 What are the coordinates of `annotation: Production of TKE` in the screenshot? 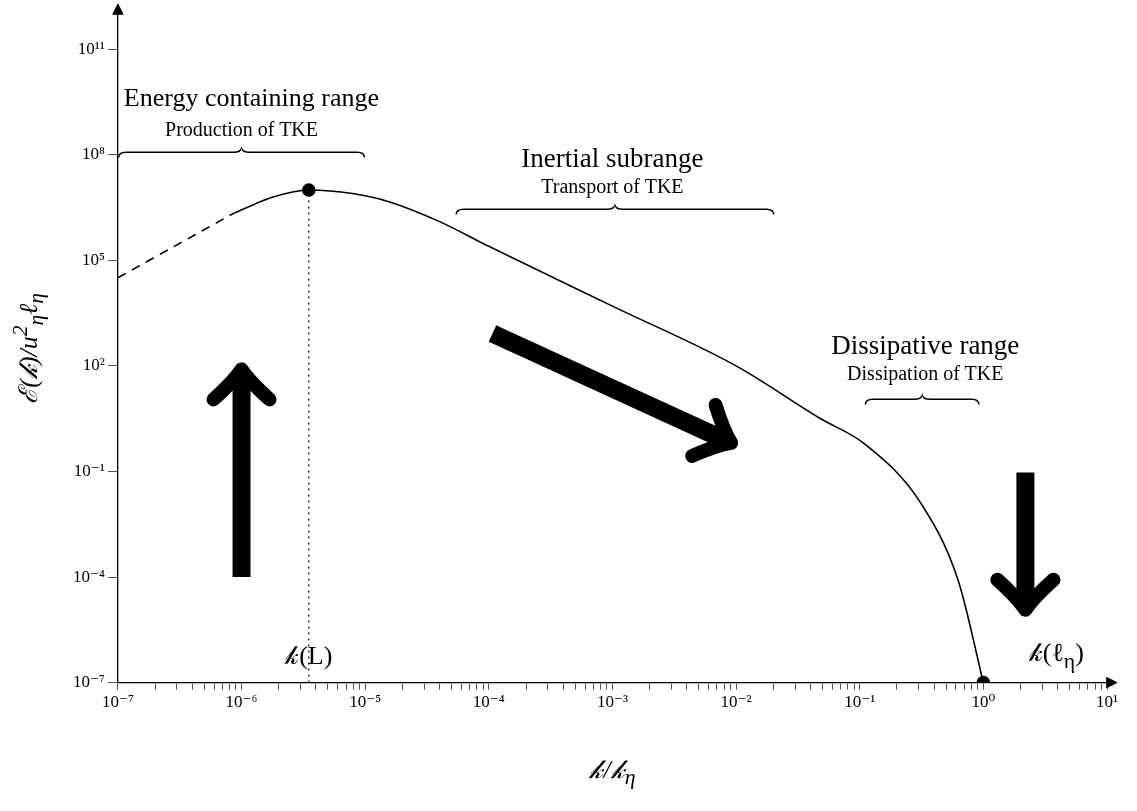 It's located at (242, 129).